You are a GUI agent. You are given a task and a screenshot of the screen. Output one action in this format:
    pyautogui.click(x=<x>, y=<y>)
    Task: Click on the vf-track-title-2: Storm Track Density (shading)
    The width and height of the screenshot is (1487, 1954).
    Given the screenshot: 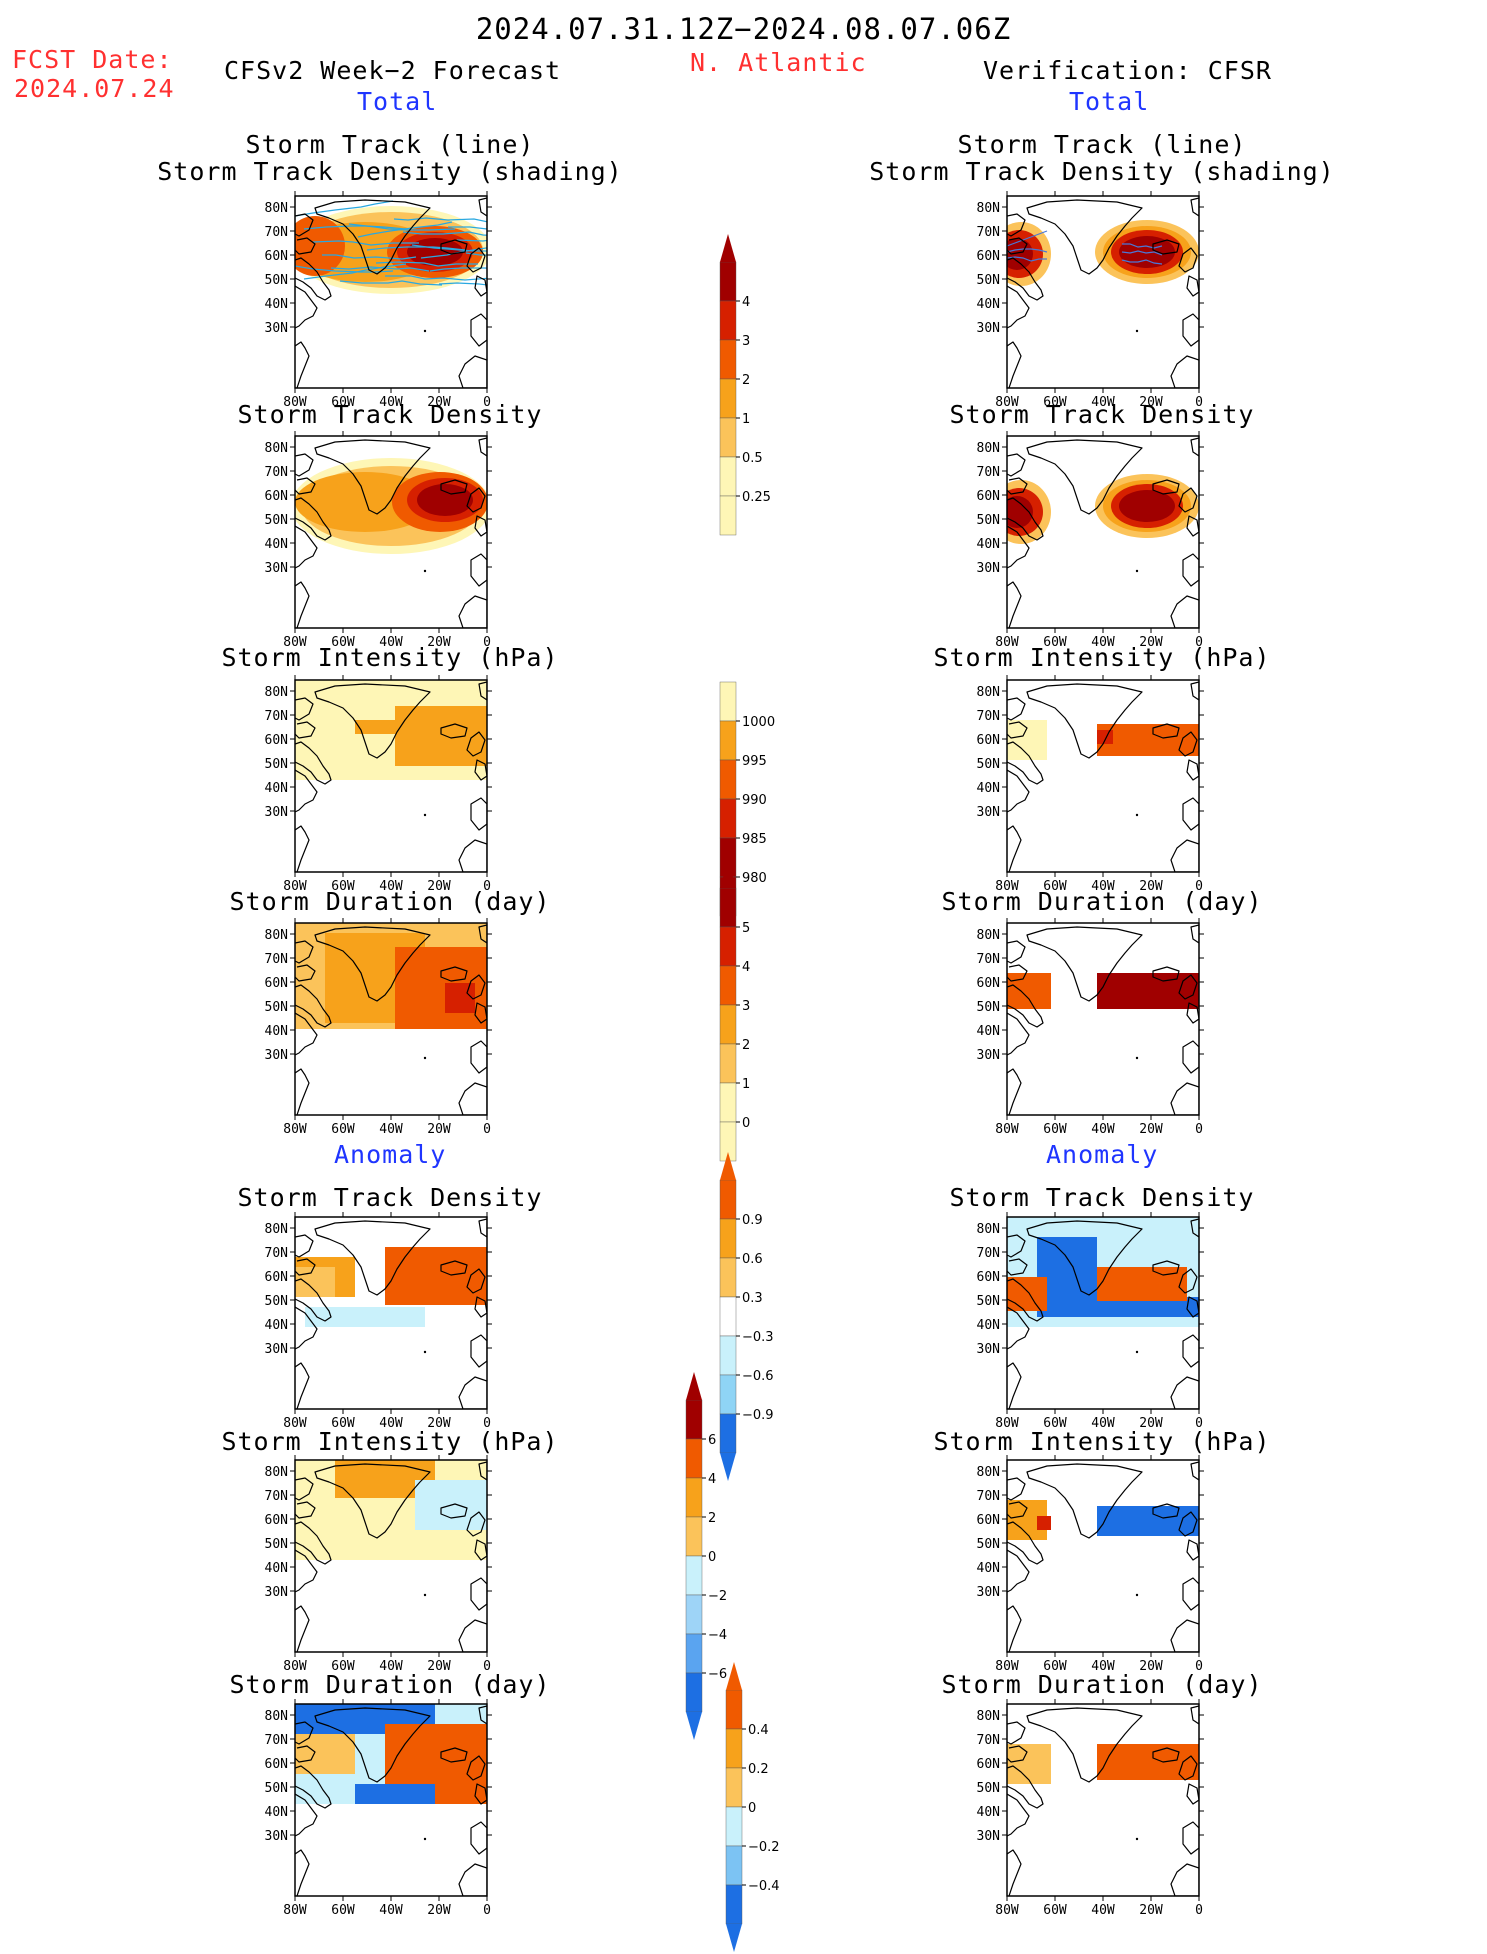 What is the action you would take?
    pyautogui.click(x=1102, y=171)
    